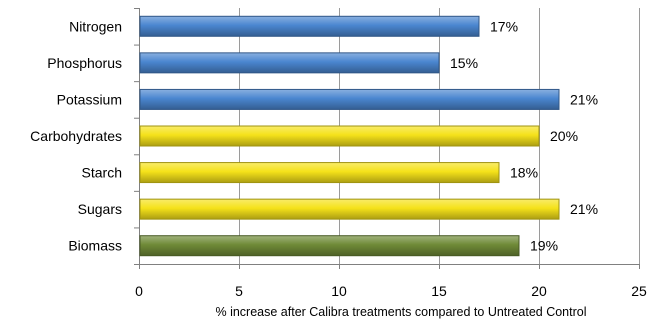 The width and height of the screenshot is (647, 321). What do you see at coordinates (439, 291) in the screenshot?
I see `x-tick-label: 15` at bounding box center [439, 291].